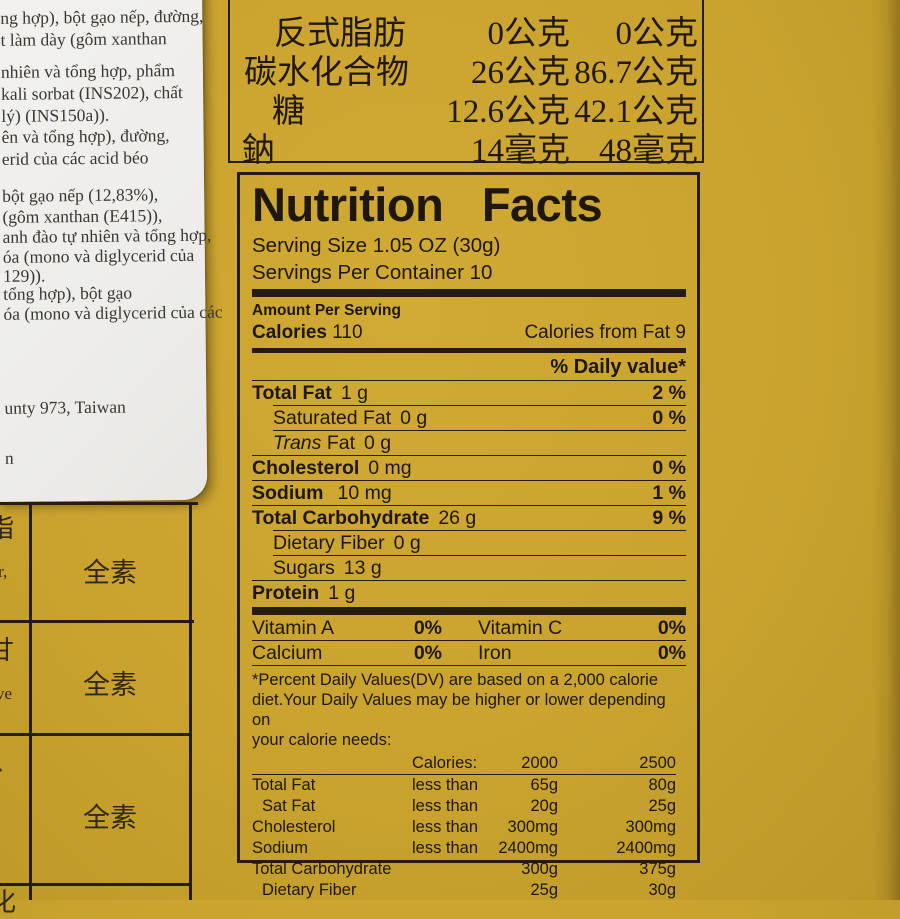 The image size is (900, 919). I want to click on daily-value: 9 %, so click(669, 517).